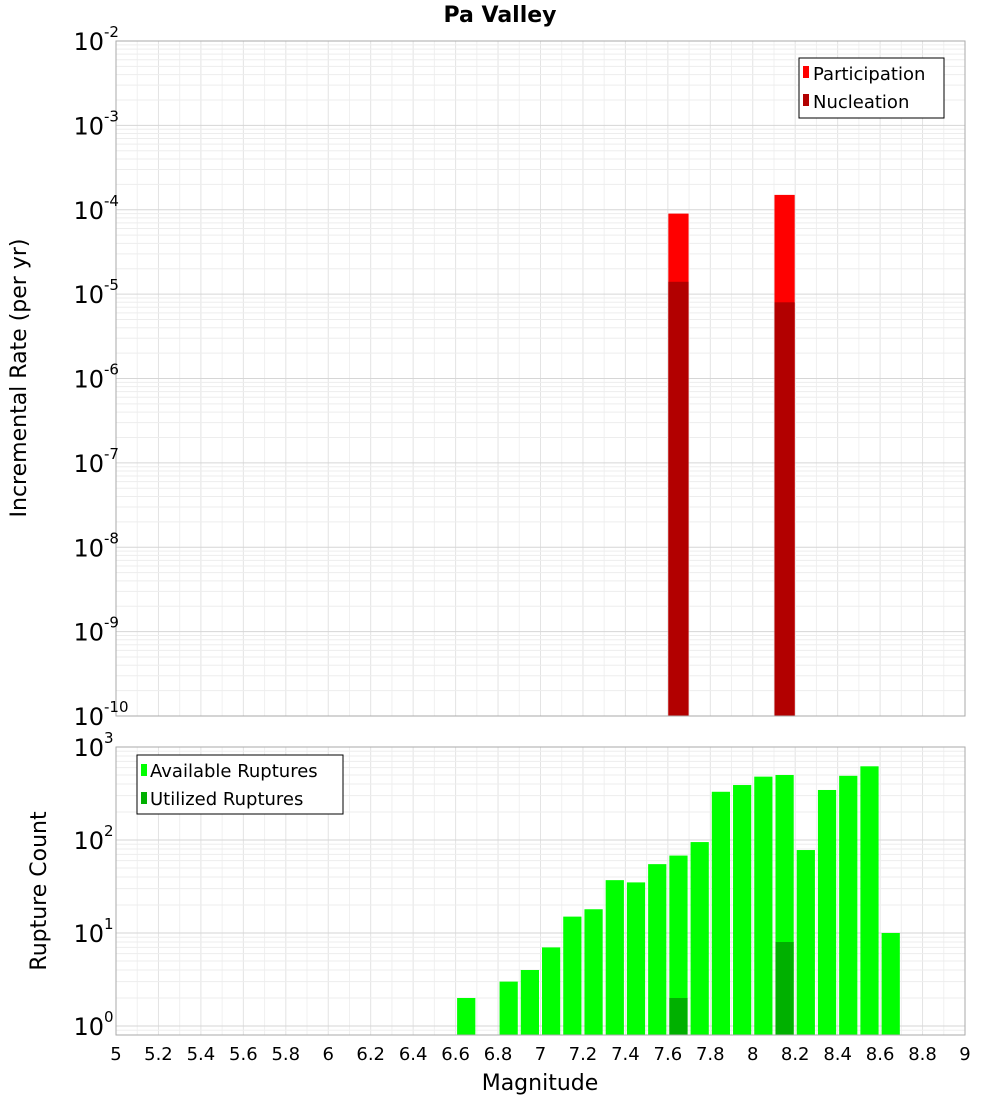 The image size is (1000, 1100). Describe the element at coordinates (19, 378) in the screenshot. I see `top-y-axis-title: Incremental Rate (per yr)` at that location.